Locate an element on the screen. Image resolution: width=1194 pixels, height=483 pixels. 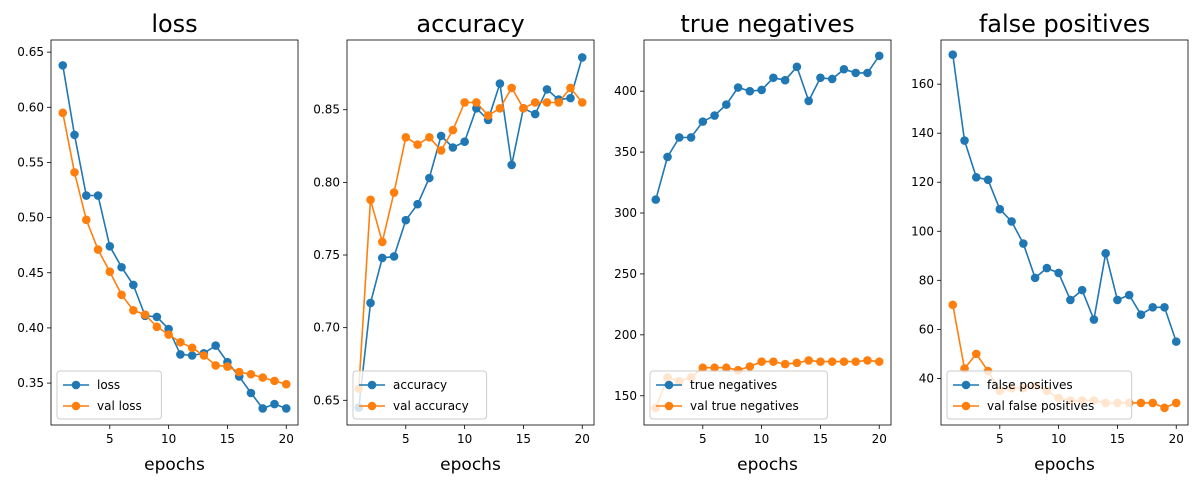
y-tick-label: 160 is located at coordinates (922, 84).